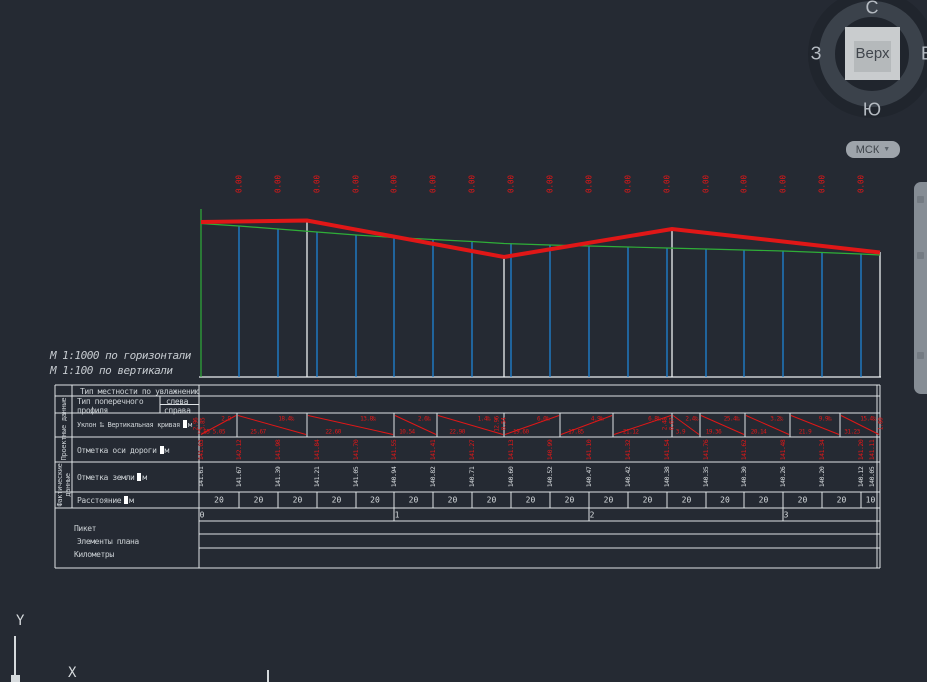  I want to click on road-elevation-value: 141.20, so click(861, 449).